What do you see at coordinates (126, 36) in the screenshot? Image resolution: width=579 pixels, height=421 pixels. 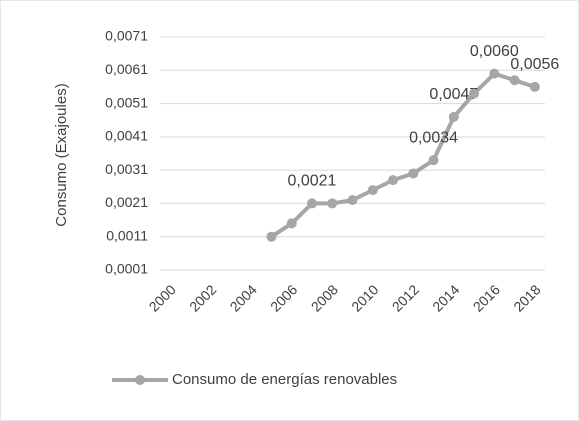 I see `y-tick-label: 0,0071` at bounding box center [126, 36].